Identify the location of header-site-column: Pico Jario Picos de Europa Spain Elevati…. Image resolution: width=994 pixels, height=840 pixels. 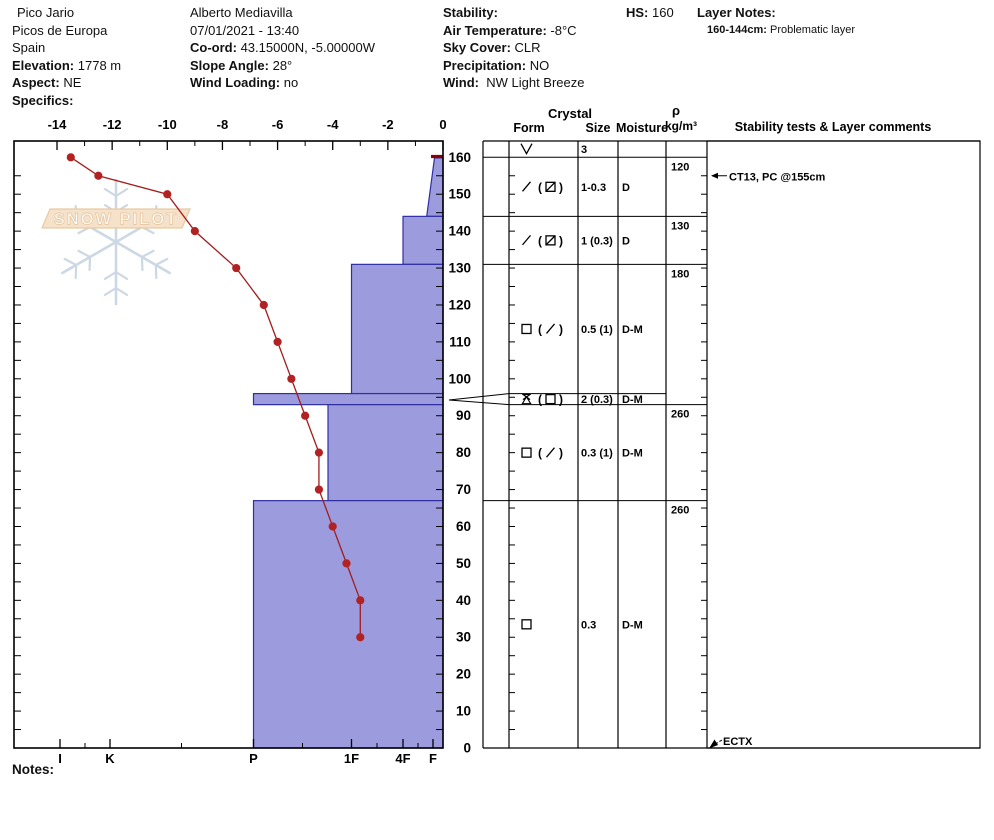
(66, 56).